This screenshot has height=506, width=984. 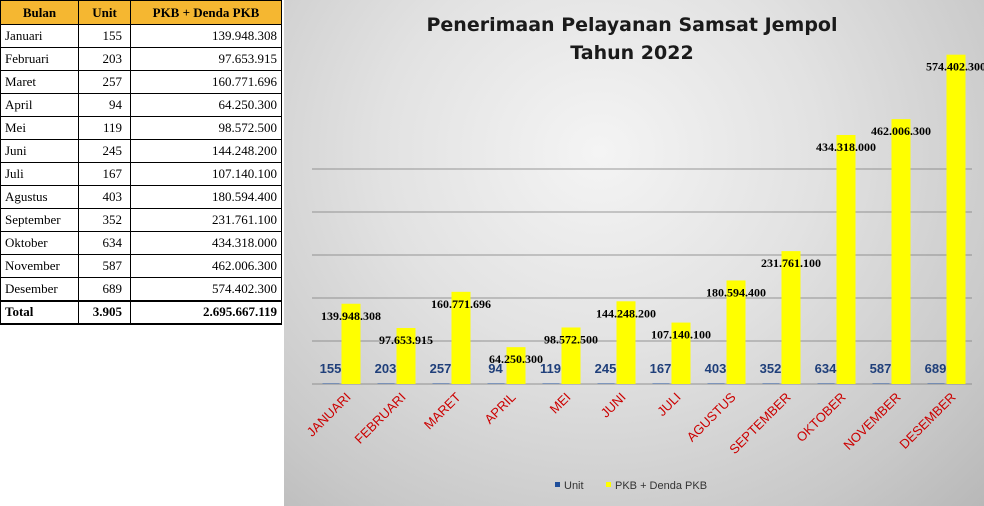 I want to click on cell-unit: 167, so click(x=104, y=174).